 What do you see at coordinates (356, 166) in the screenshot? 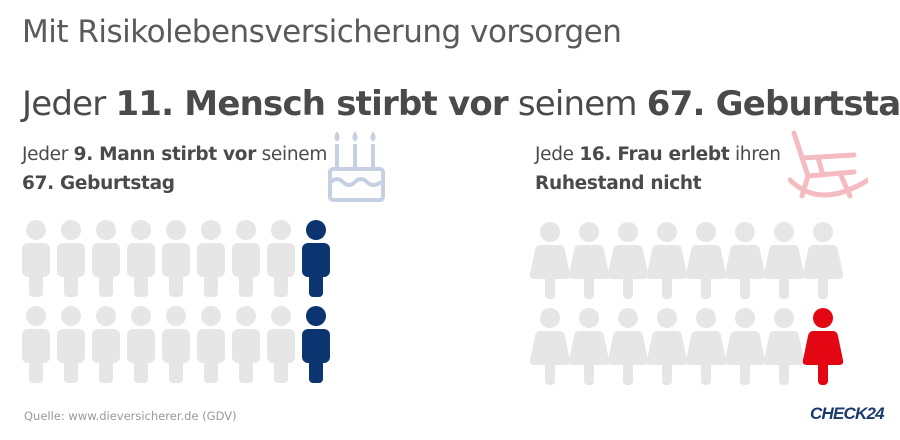
I see `birthday-cake-icon` at bounding box center [356, 166].